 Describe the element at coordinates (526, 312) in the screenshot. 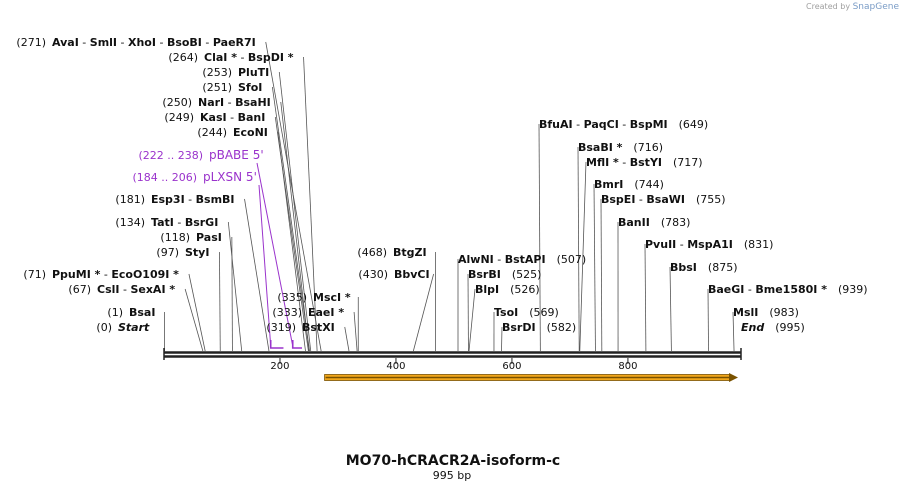

I see `site-tsoi: TsoI (569)` at that location.